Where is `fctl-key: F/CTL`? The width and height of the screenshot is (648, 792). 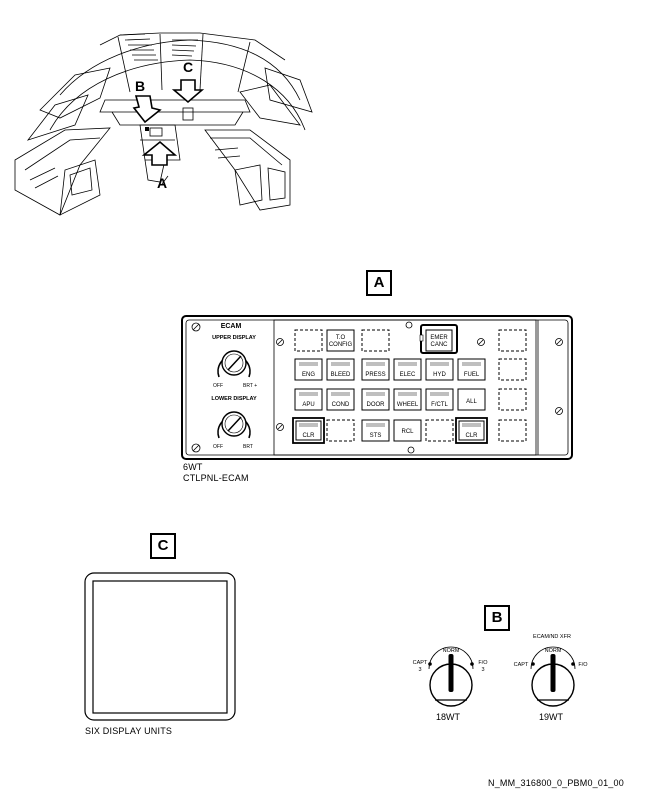 fctl-key: F/CTL is located at coordinates (439, 399).